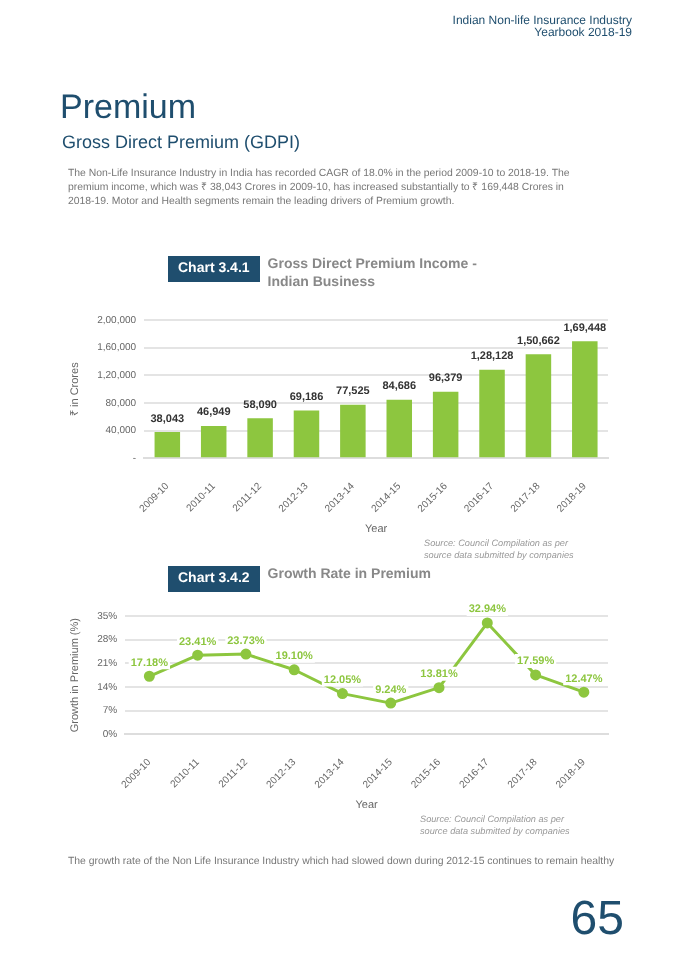 The width and height of the screenshot is (680, 960). Describe the element at coordinates (597, 920) in the screenshot. I see `text: 65` at that location.